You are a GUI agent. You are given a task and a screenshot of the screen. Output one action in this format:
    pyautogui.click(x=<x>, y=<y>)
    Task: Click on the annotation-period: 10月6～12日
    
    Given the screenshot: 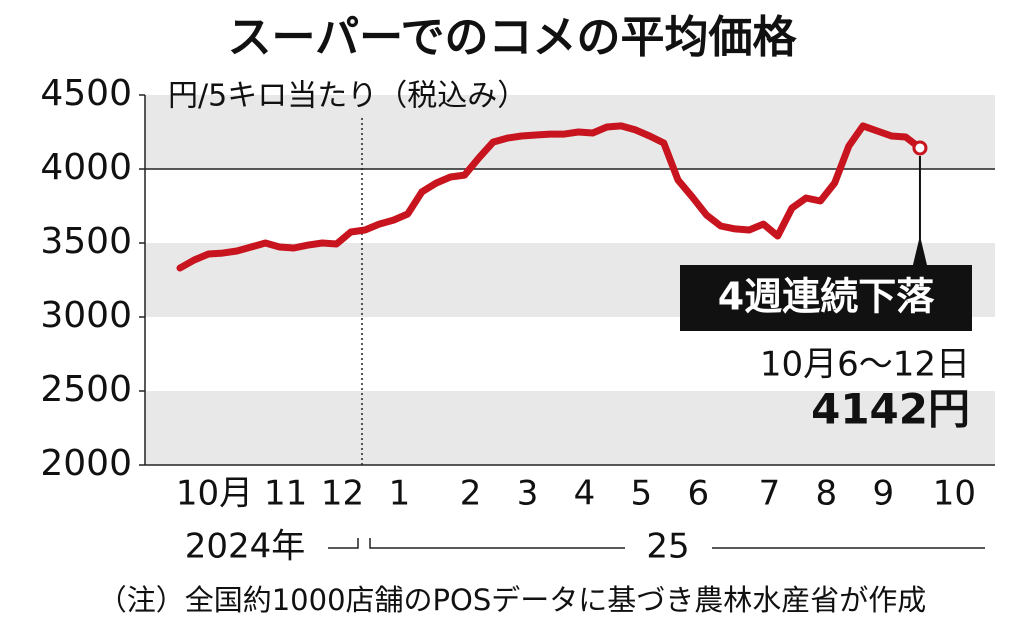 What is the action you would take?
    pyautogui.click(x=865, y=365)
    